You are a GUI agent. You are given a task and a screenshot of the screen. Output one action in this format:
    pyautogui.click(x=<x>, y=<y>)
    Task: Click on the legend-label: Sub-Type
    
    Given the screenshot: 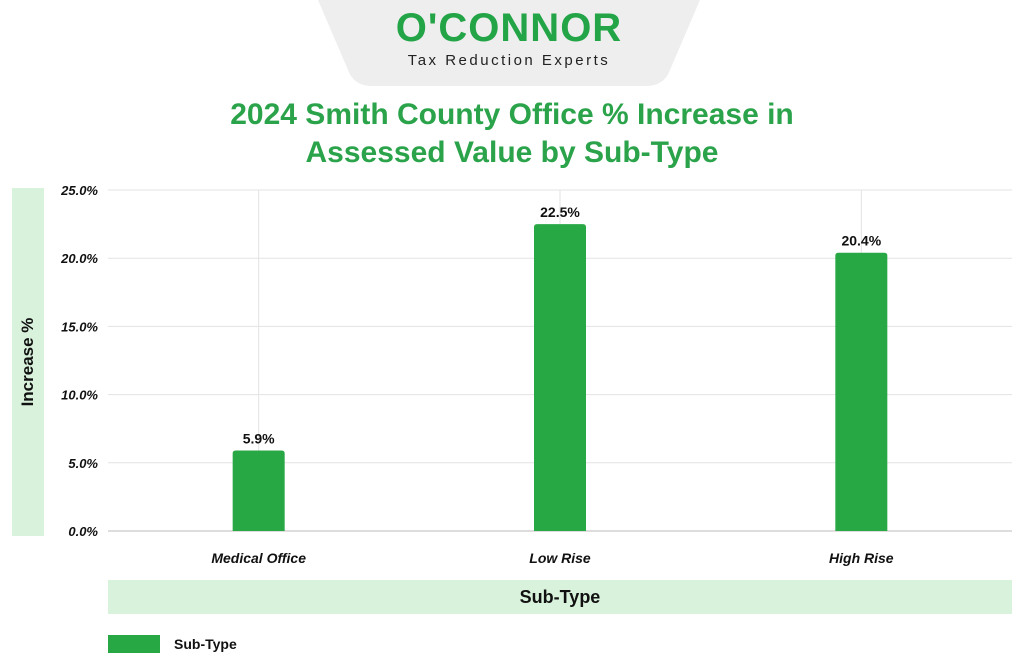 What is the action you would take?
    pyautogui.click(x=205, y=644)
    